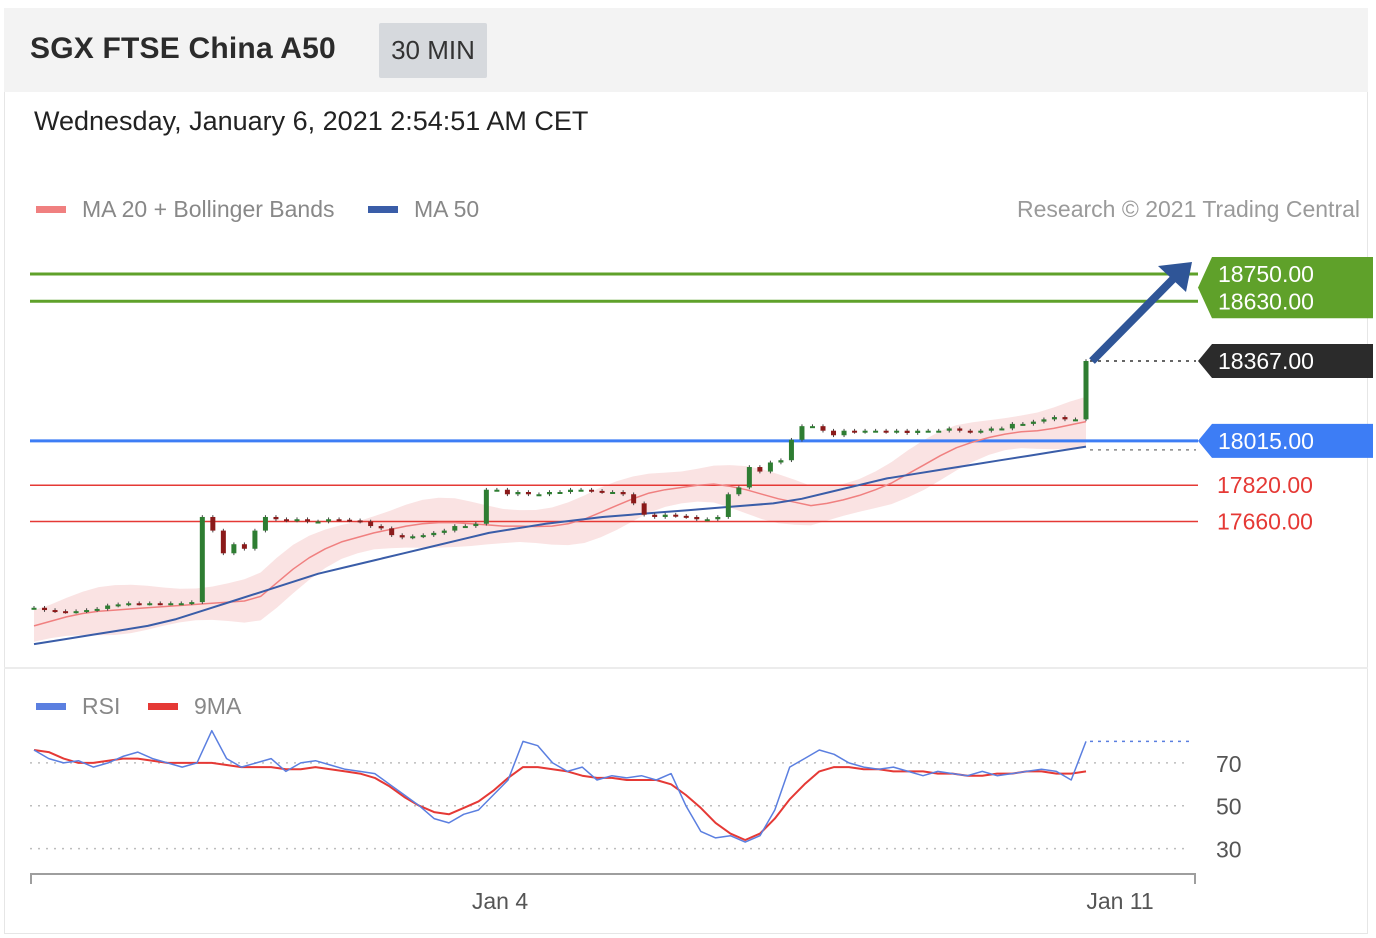  I want to click on target-tag, so click(1285, 288).